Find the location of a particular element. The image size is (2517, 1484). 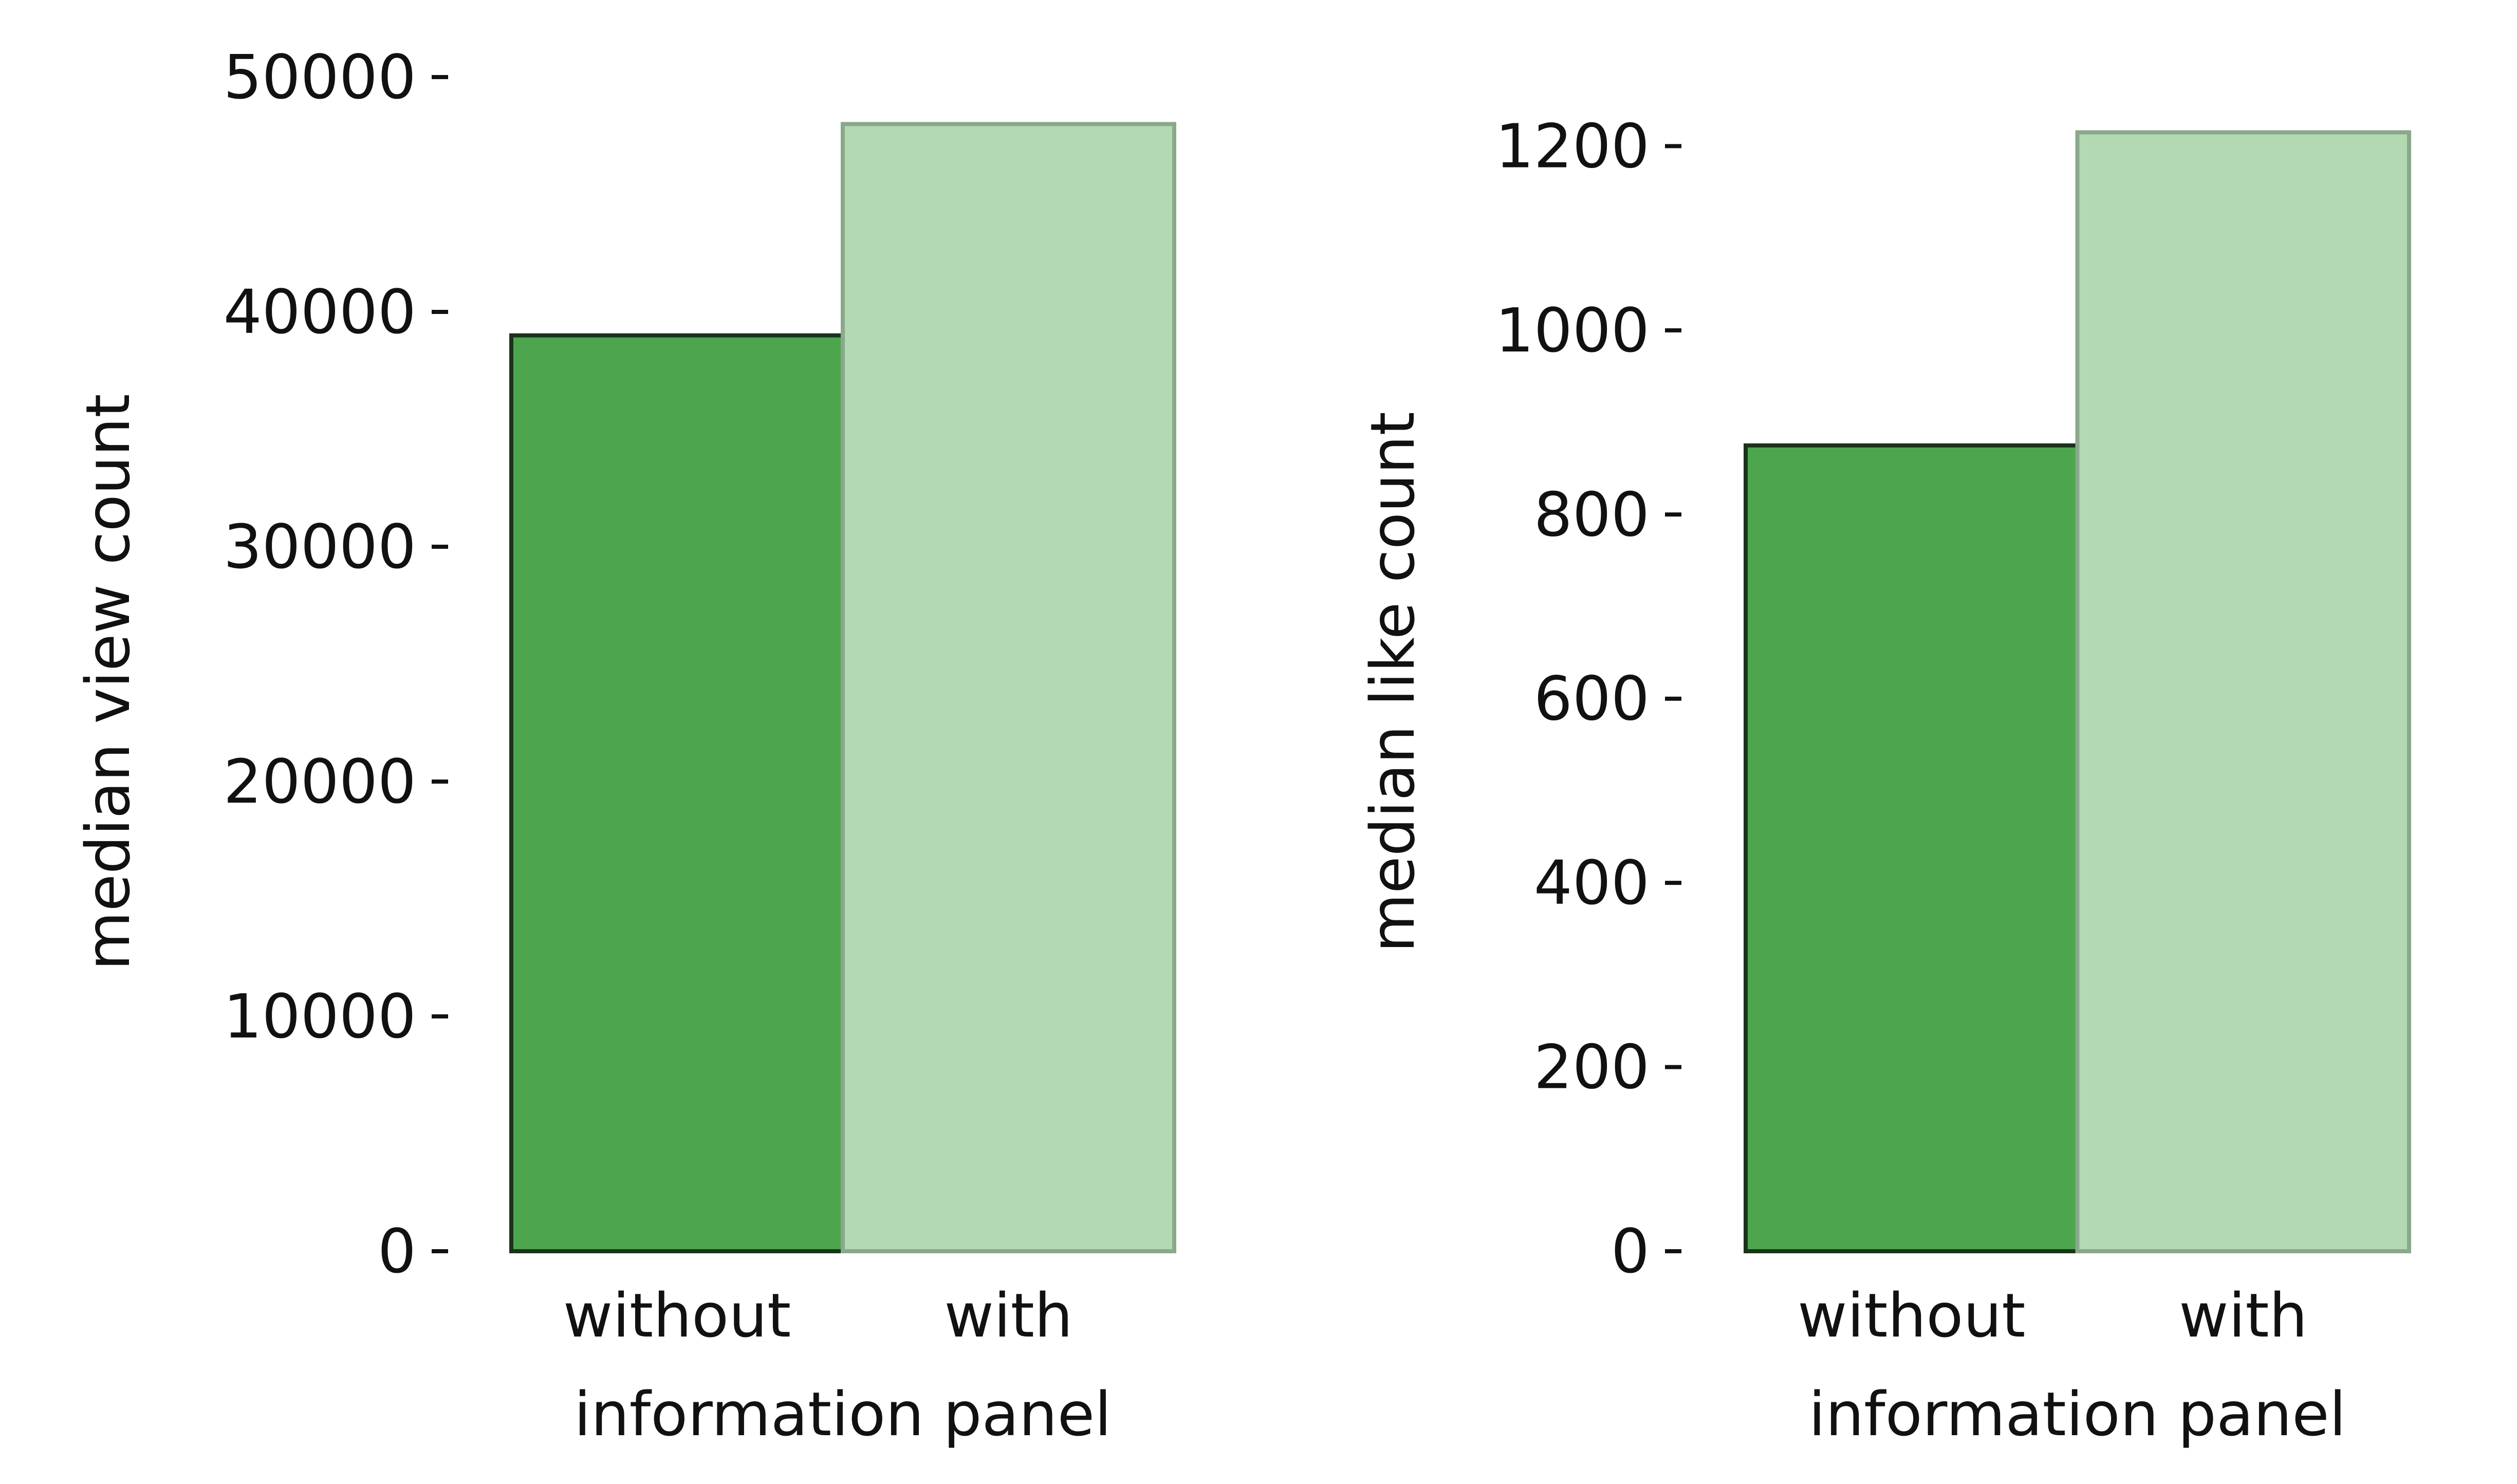

y-tick-label: 1000 is located at coordinates (1572, 330).